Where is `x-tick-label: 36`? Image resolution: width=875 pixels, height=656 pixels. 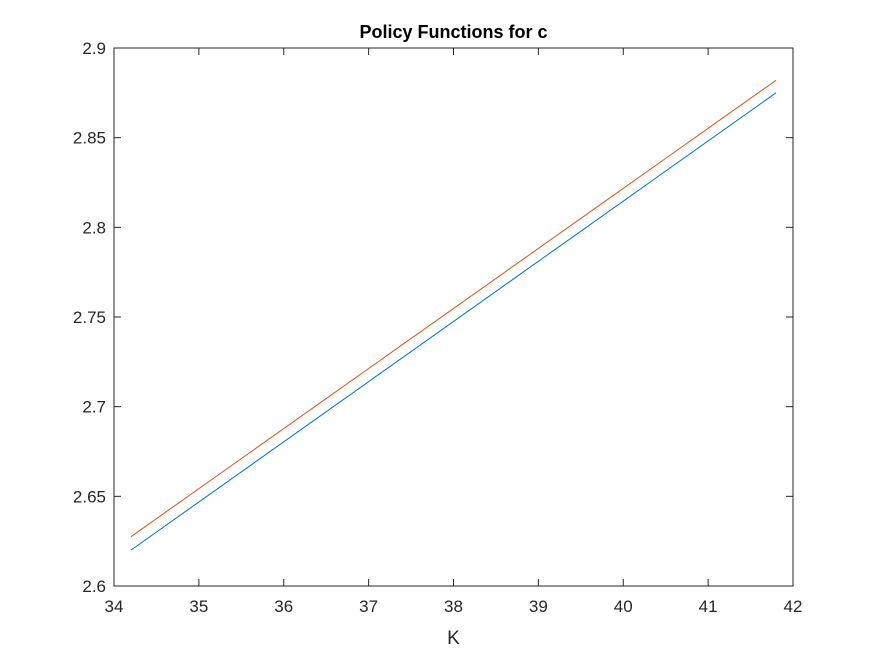 x-tick-label: 36 is located at coordinates (283, 606).